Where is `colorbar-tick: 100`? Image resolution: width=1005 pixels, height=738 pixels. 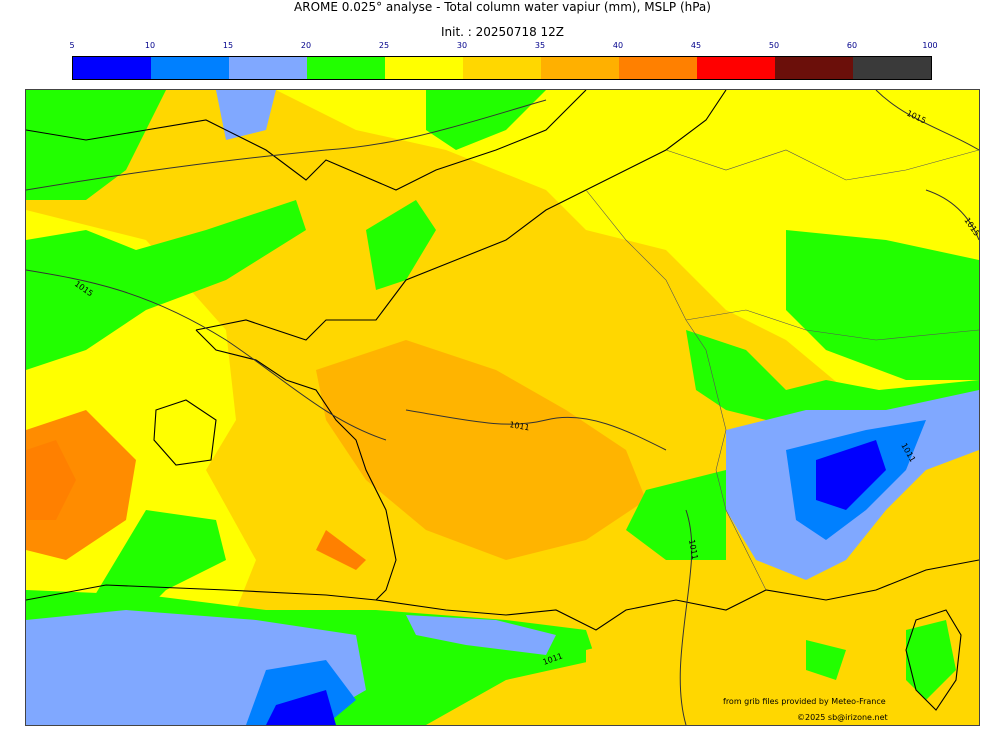 colorbar-tick: 100 is located at coordinates (930, 45).